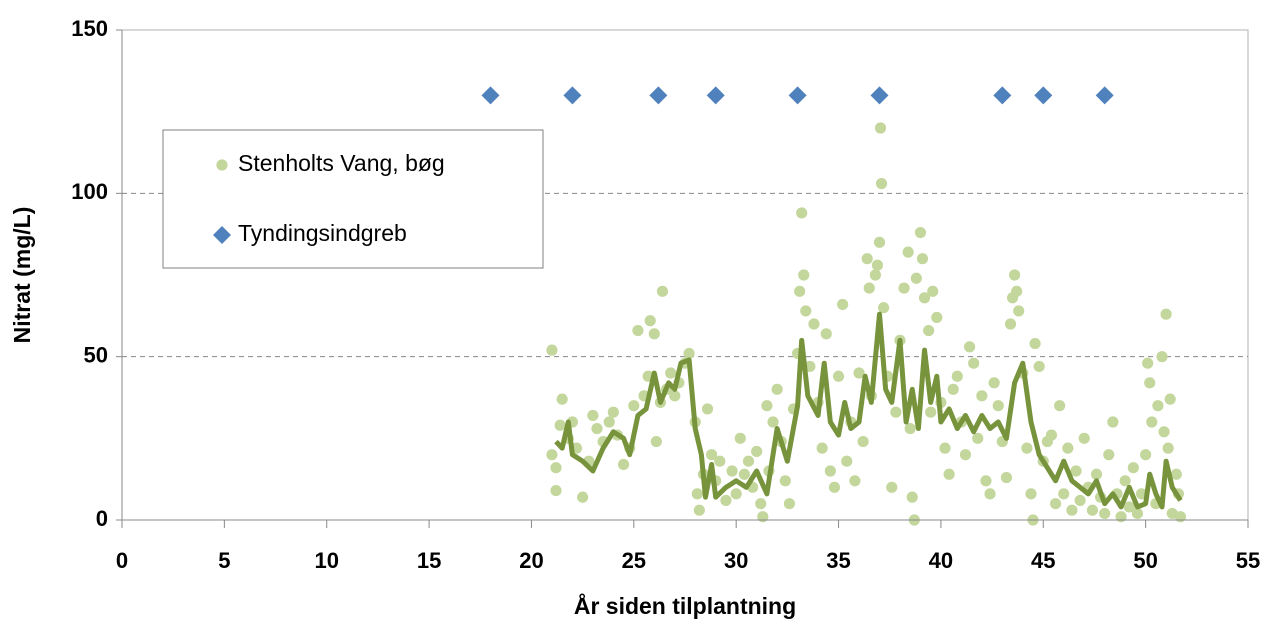 The height and width of the screenshot is (624, 1268). I want to click on x-tick-label: 5, so click(224, 560).